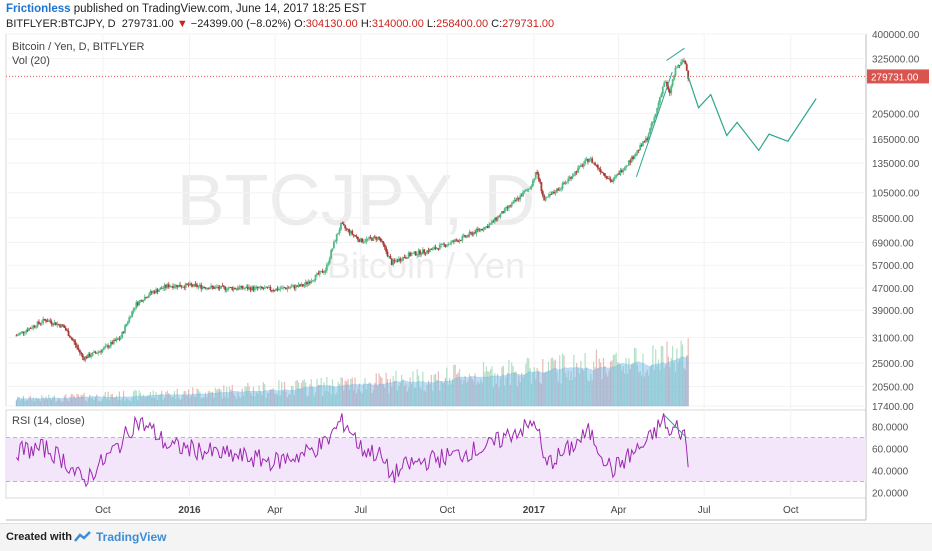 Image resolution: width=932 pixels, height=551 pixels. Describe the element at coordinates (84, 537) in the screenshot. I see `tradingview-logo-icon` at that location.